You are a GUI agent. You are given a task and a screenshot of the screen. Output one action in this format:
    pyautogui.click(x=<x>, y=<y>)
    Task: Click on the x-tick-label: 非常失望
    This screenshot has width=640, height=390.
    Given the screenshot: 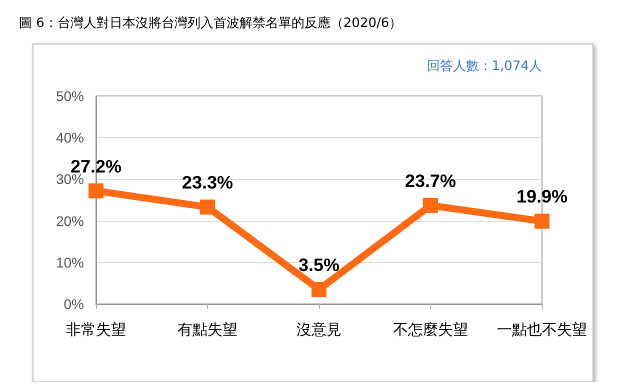 What is the action you would take?
    pyautogui.click(x=96, y=329)
    